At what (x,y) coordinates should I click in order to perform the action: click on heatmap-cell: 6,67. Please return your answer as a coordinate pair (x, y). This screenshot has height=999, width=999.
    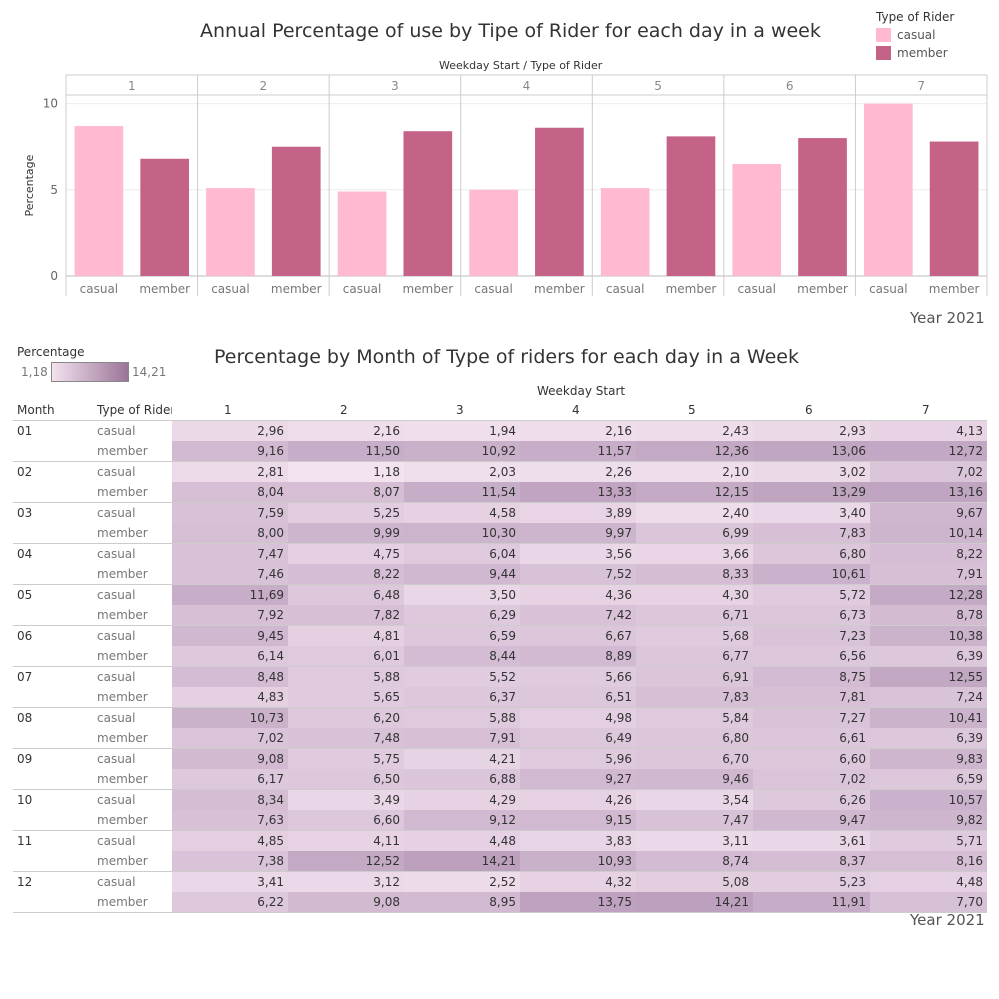
    Looking at the image, I should click on (578, 635).